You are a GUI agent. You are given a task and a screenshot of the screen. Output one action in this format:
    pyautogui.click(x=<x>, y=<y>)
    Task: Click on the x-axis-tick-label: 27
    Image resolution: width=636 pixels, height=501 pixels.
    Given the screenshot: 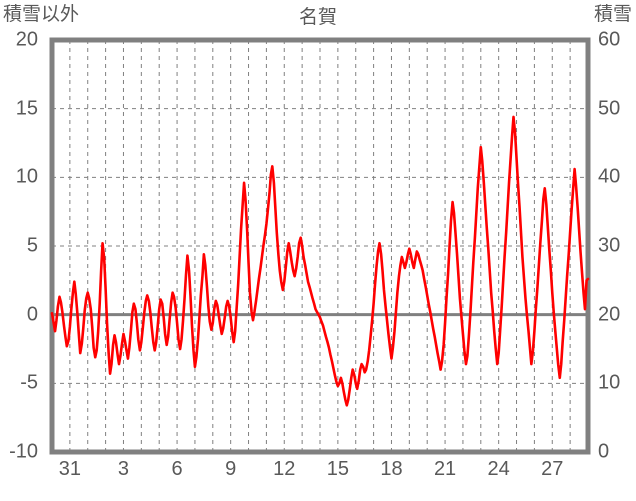 What is the action you would take?
    pyautogui.click(x=552, y=469)
    